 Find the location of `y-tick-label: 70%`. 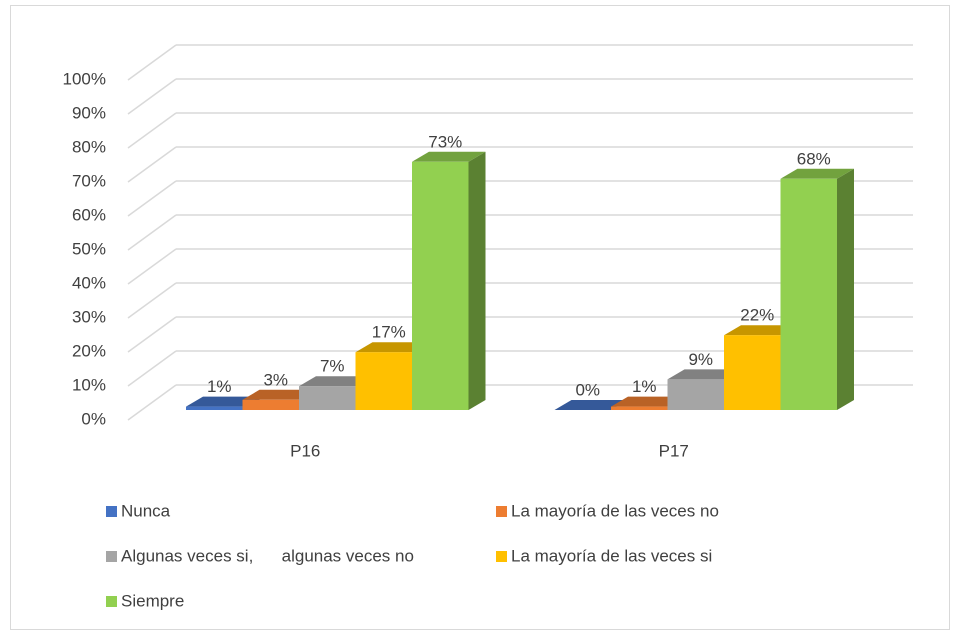

y-tick-label: 70% is located at coordinates (89, 180).